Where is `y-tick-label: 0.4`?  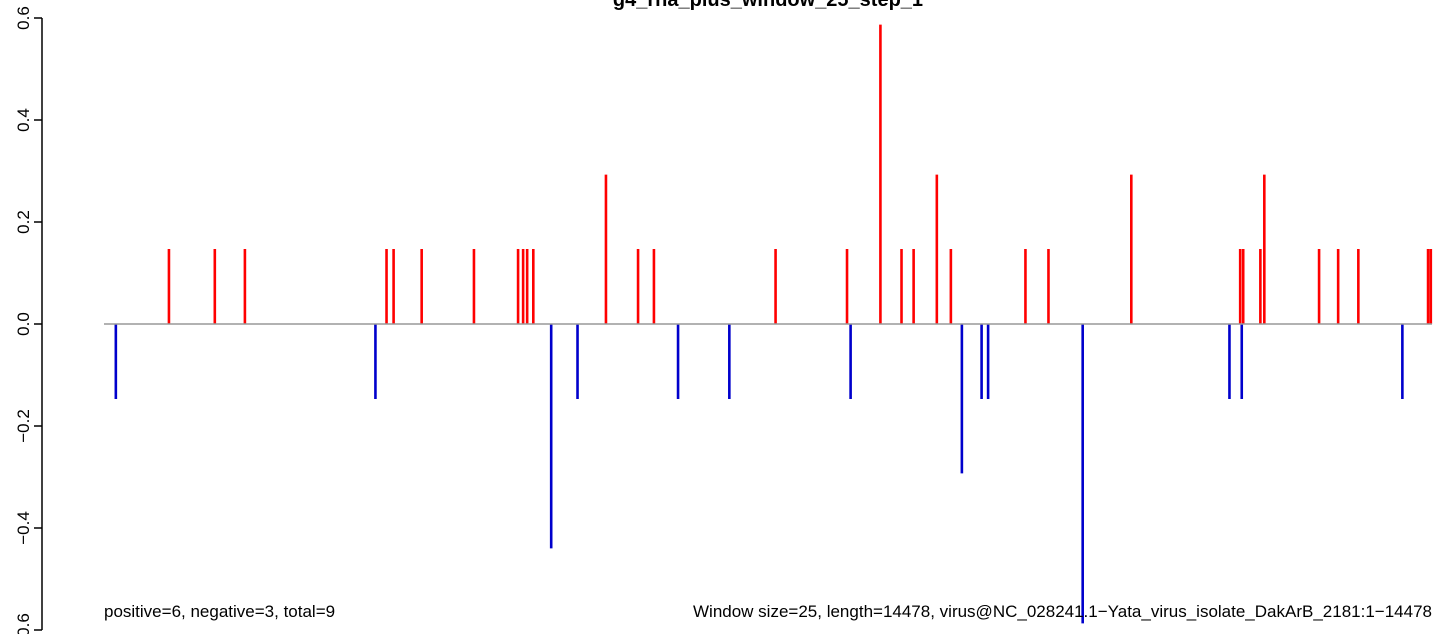
y-tick-label: 0.4 is located at coordinates (23, 120).